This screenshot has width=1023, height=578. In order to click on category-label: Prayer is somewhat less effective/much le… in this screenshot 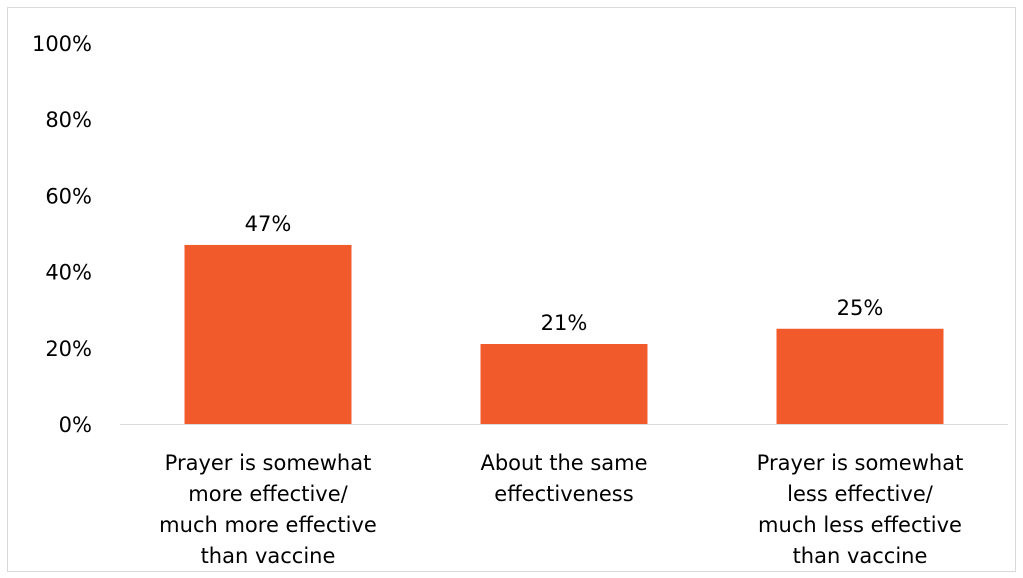, I will do `click(860, 509)`.